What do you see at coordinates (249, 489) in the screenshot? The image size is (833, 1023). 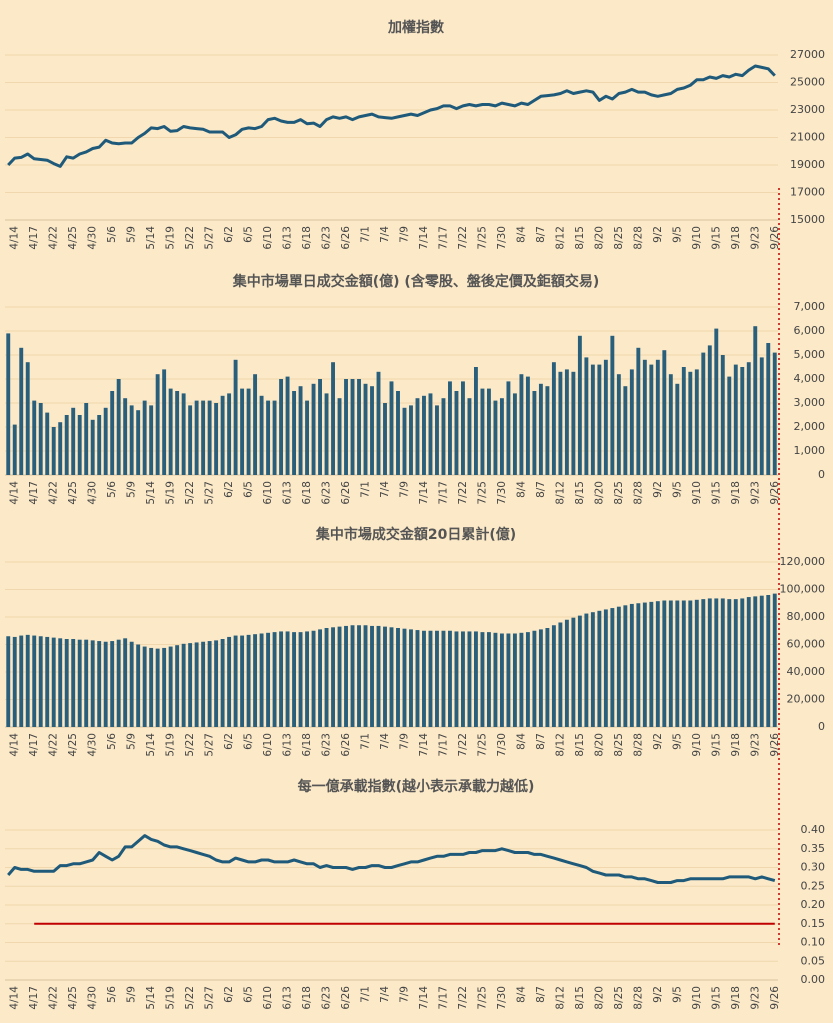 I see `x-tick-label: 6/5` at bounding box center [249, 489].